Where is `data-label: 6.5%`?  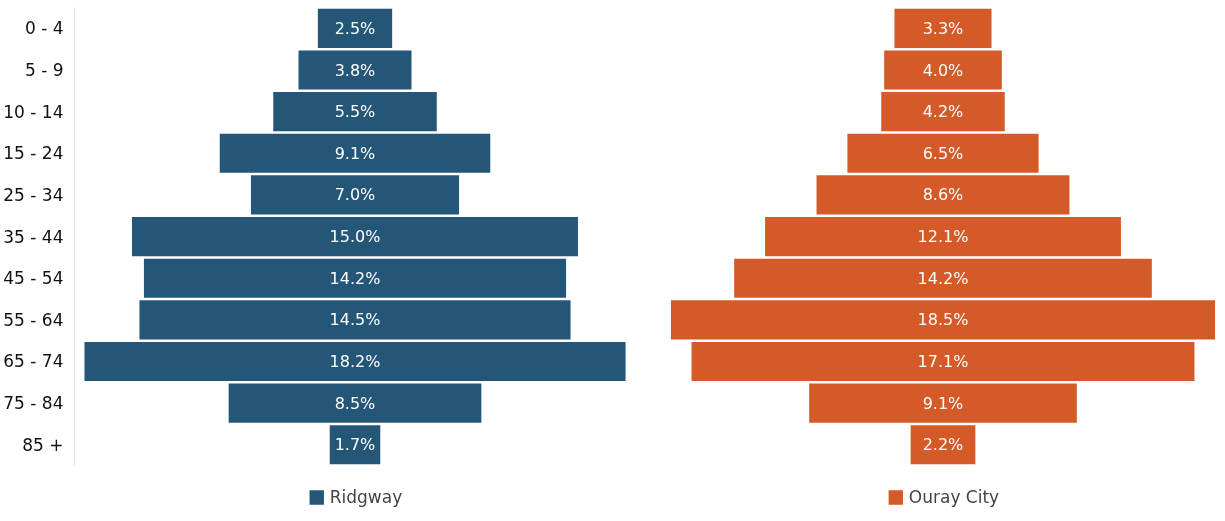
data-label: 6.5% is located at coordinates (943, 153).